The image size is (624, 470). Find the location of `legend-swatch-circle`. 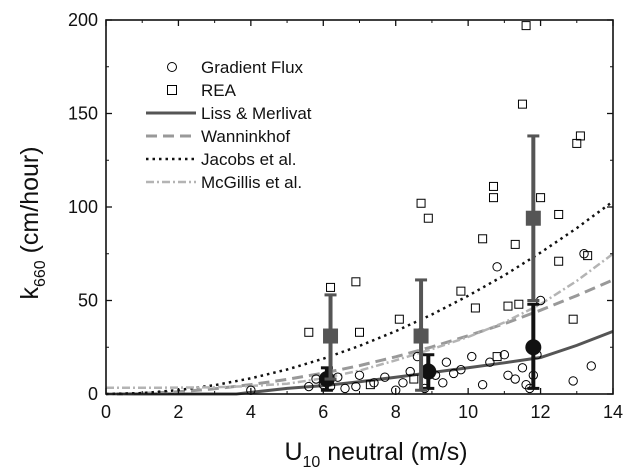

legend-swatch-circle is located at coordinates (172, 67).